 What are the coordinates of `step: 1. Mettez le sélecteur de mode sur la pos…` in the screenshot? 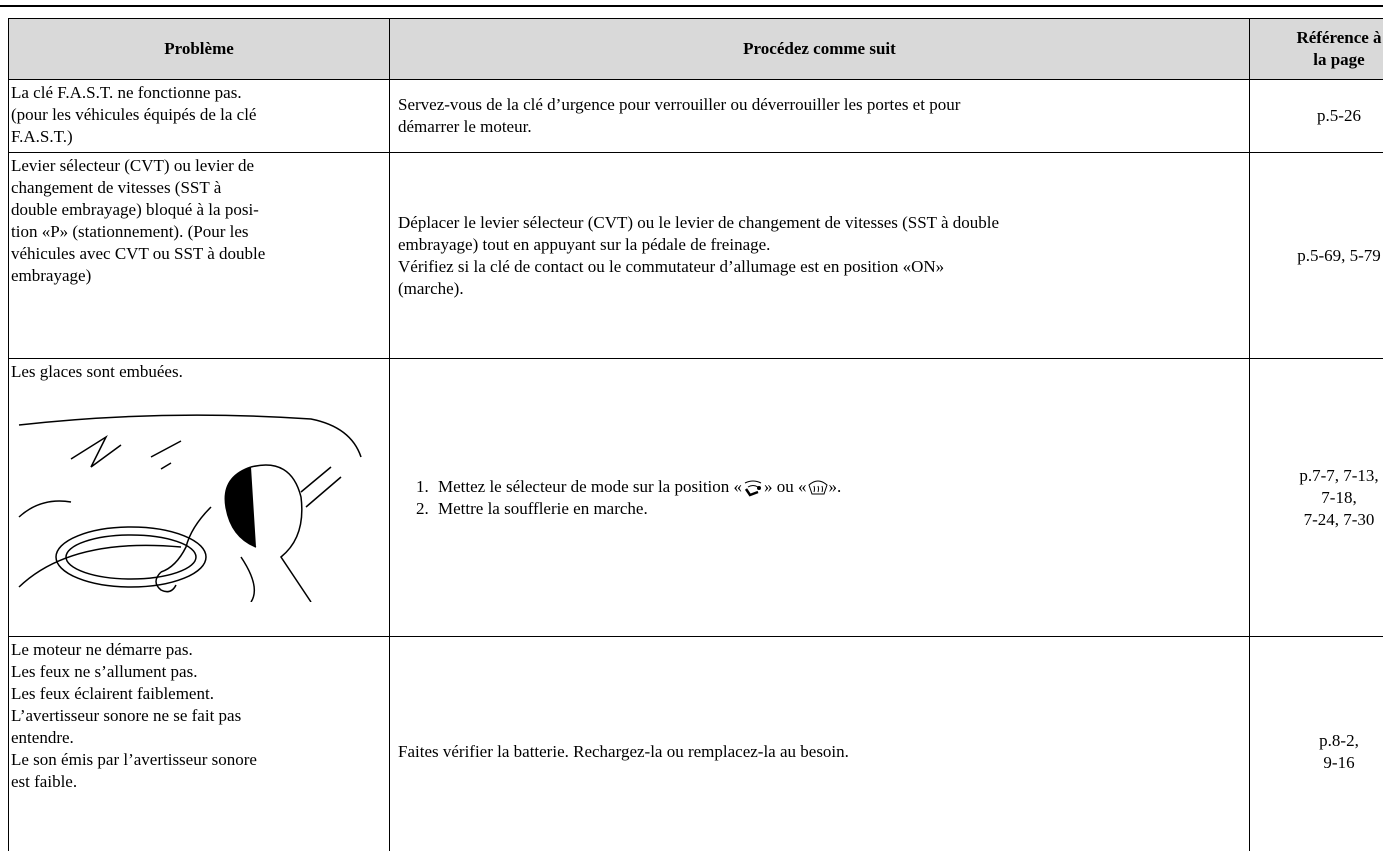 It's located at (828, 487).